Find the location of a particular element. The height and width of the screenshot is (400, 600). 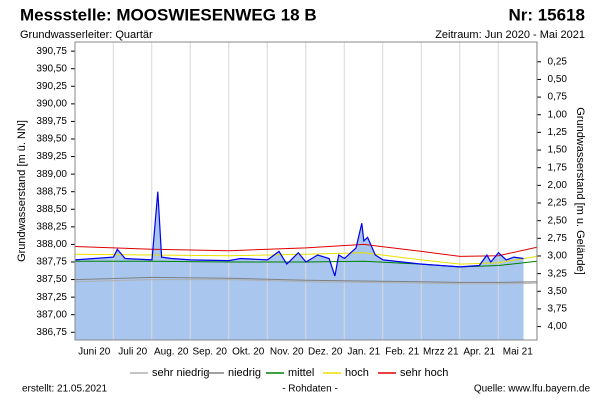

legend-label: niedrig is located at coordinates (244, 373).